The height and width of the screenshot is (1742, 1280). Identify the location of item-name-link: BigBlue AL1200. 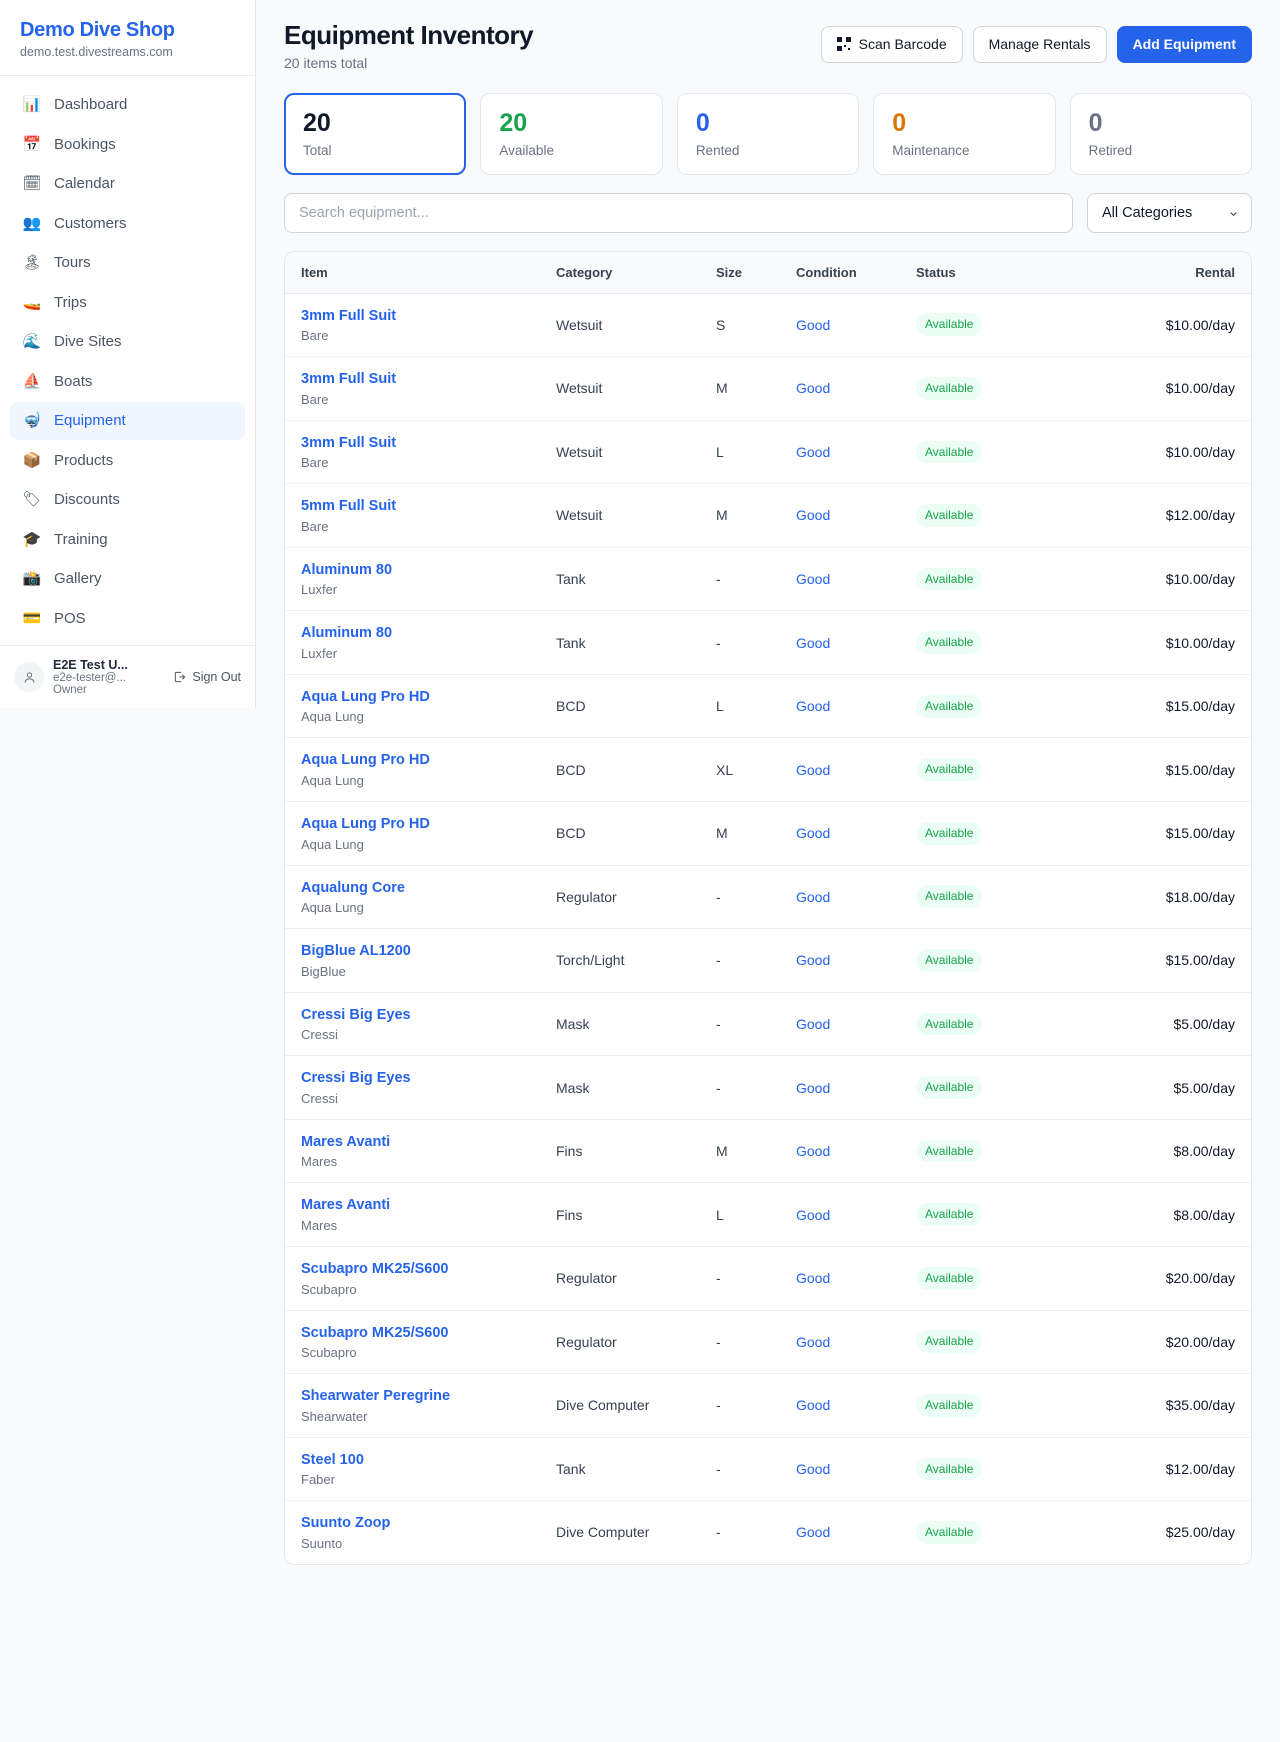
(356, 951).